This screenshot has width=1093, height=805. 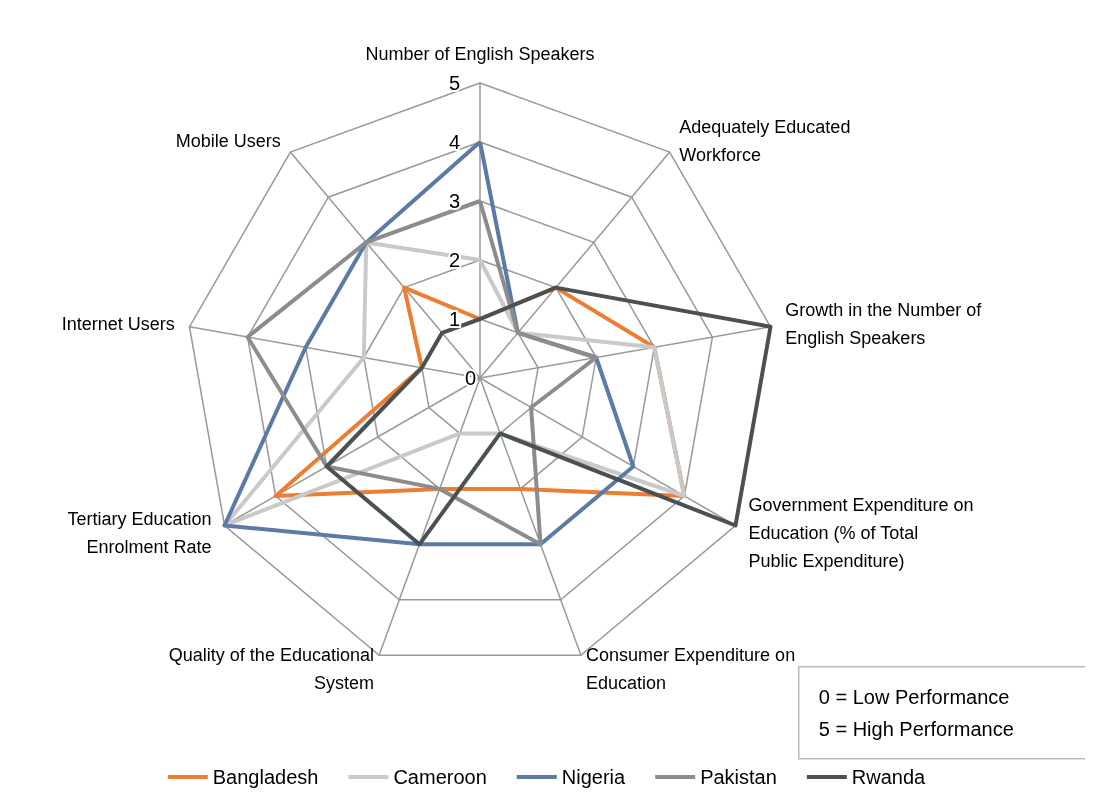 I want to click on legend-label: Cameroon, so click(x=440, y=777).